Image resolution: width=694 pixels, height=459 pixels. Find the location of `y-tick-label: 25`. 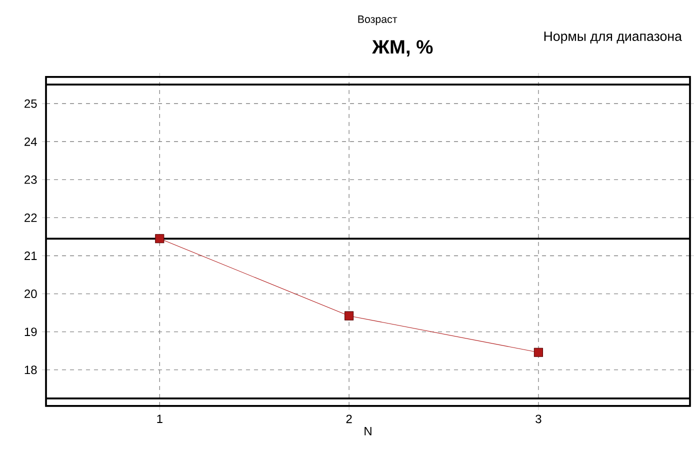

y-tick-label: 25 is located at coordinates (30, 103).